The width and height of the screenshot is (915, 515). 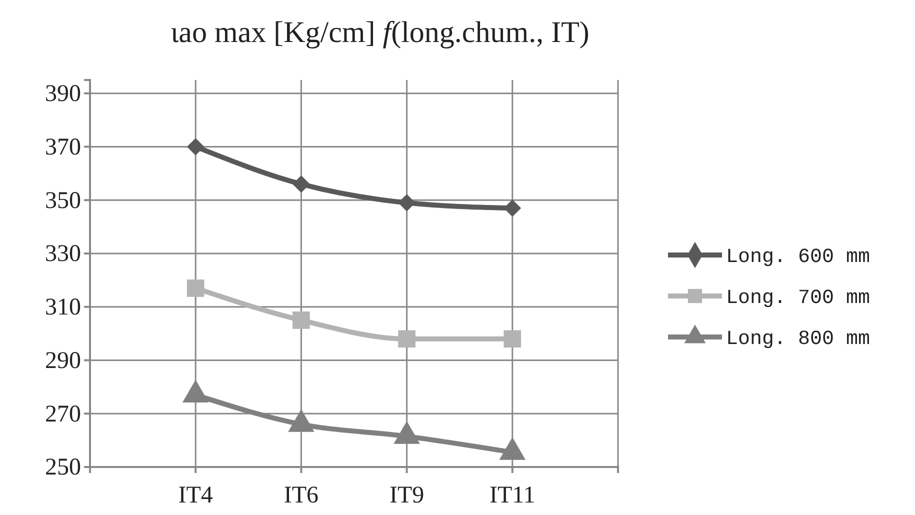 I want to click on y-tick-label: 290, so click(x=63, y=361).